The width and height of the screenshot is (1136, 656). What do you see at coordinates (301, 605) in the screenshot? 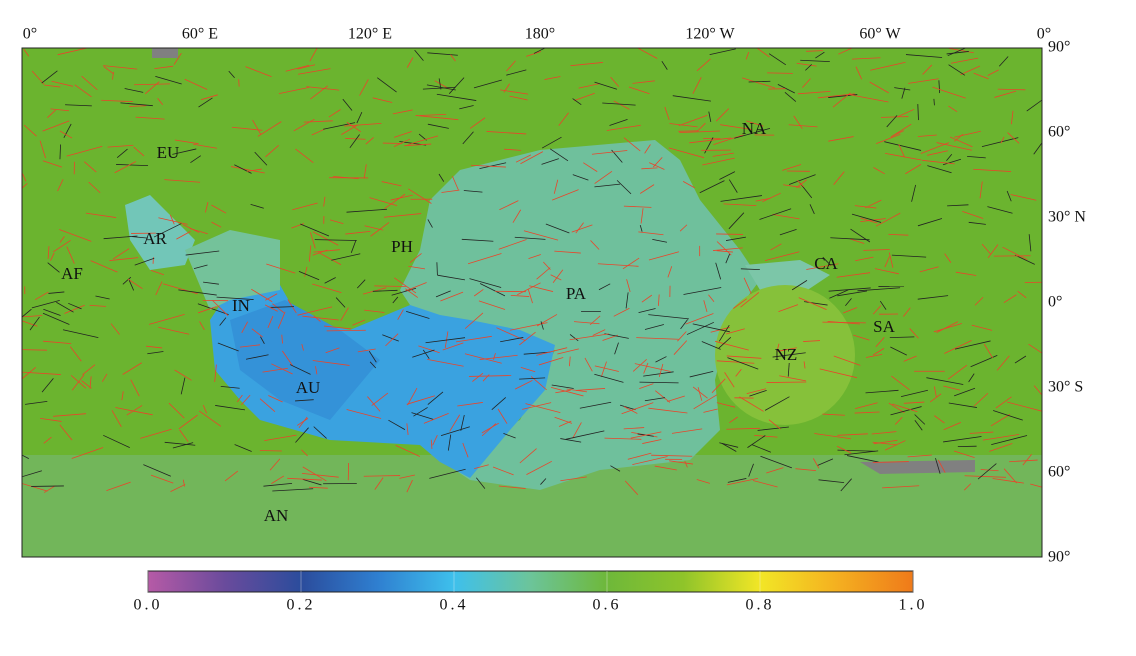
I see `colorbar-tick-label: 0.2` at bounding box center [301, 605].